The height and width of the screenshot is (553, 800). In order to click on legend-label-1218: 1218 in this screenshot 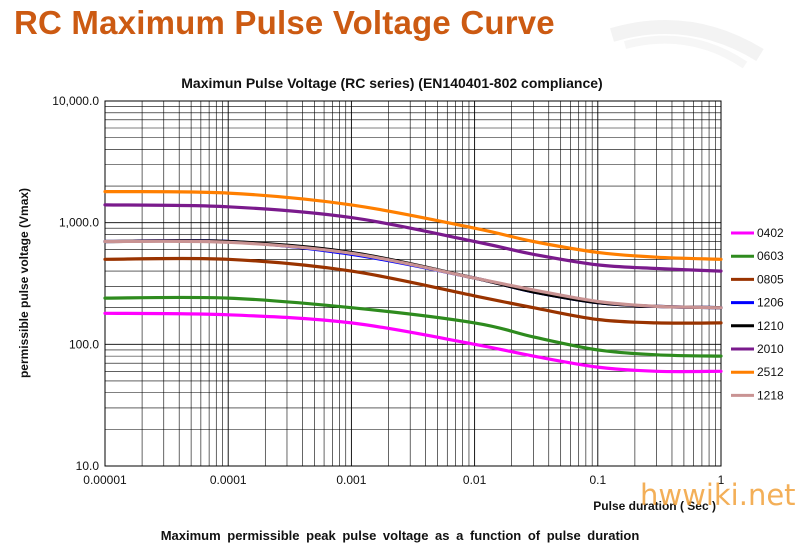, I will do `click(770, 395)`.